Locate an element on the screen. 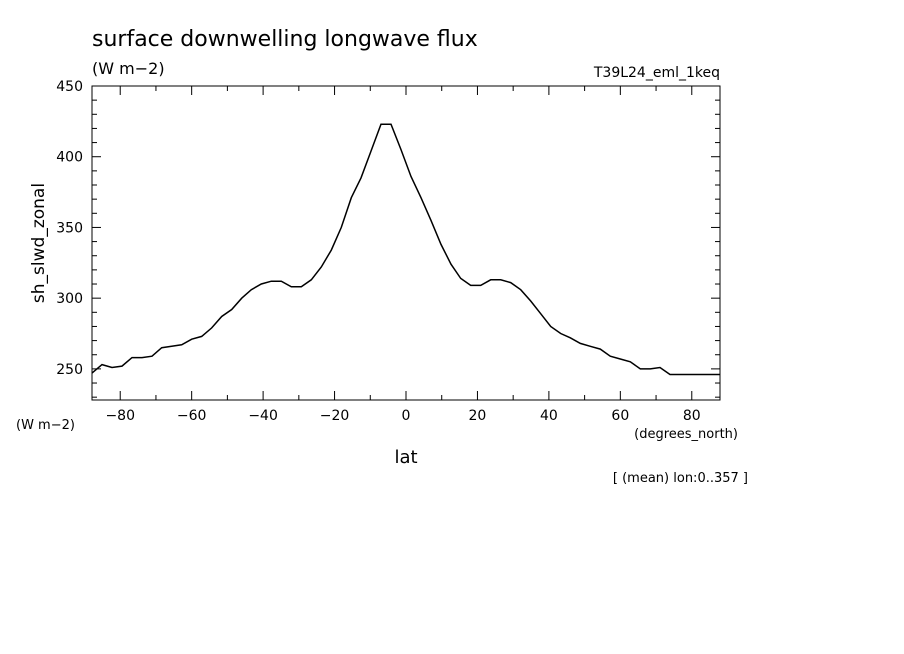 The width and height of the screenshot is (904, 654). x-tick-label: 20 is located at coordinates (478, 416).